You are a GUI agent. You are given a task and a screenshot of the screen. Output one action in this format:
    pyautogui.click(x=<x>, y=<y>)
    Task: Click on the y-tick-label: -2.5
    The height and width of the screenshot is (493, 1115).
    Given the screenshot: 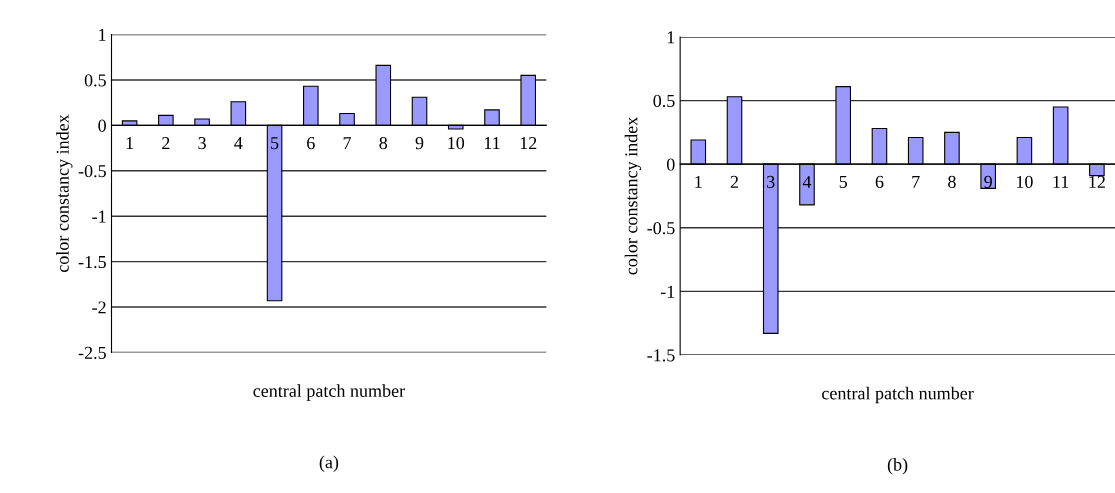 What is the action you would take?
    pyautogui.click(x=92, y=353)
    